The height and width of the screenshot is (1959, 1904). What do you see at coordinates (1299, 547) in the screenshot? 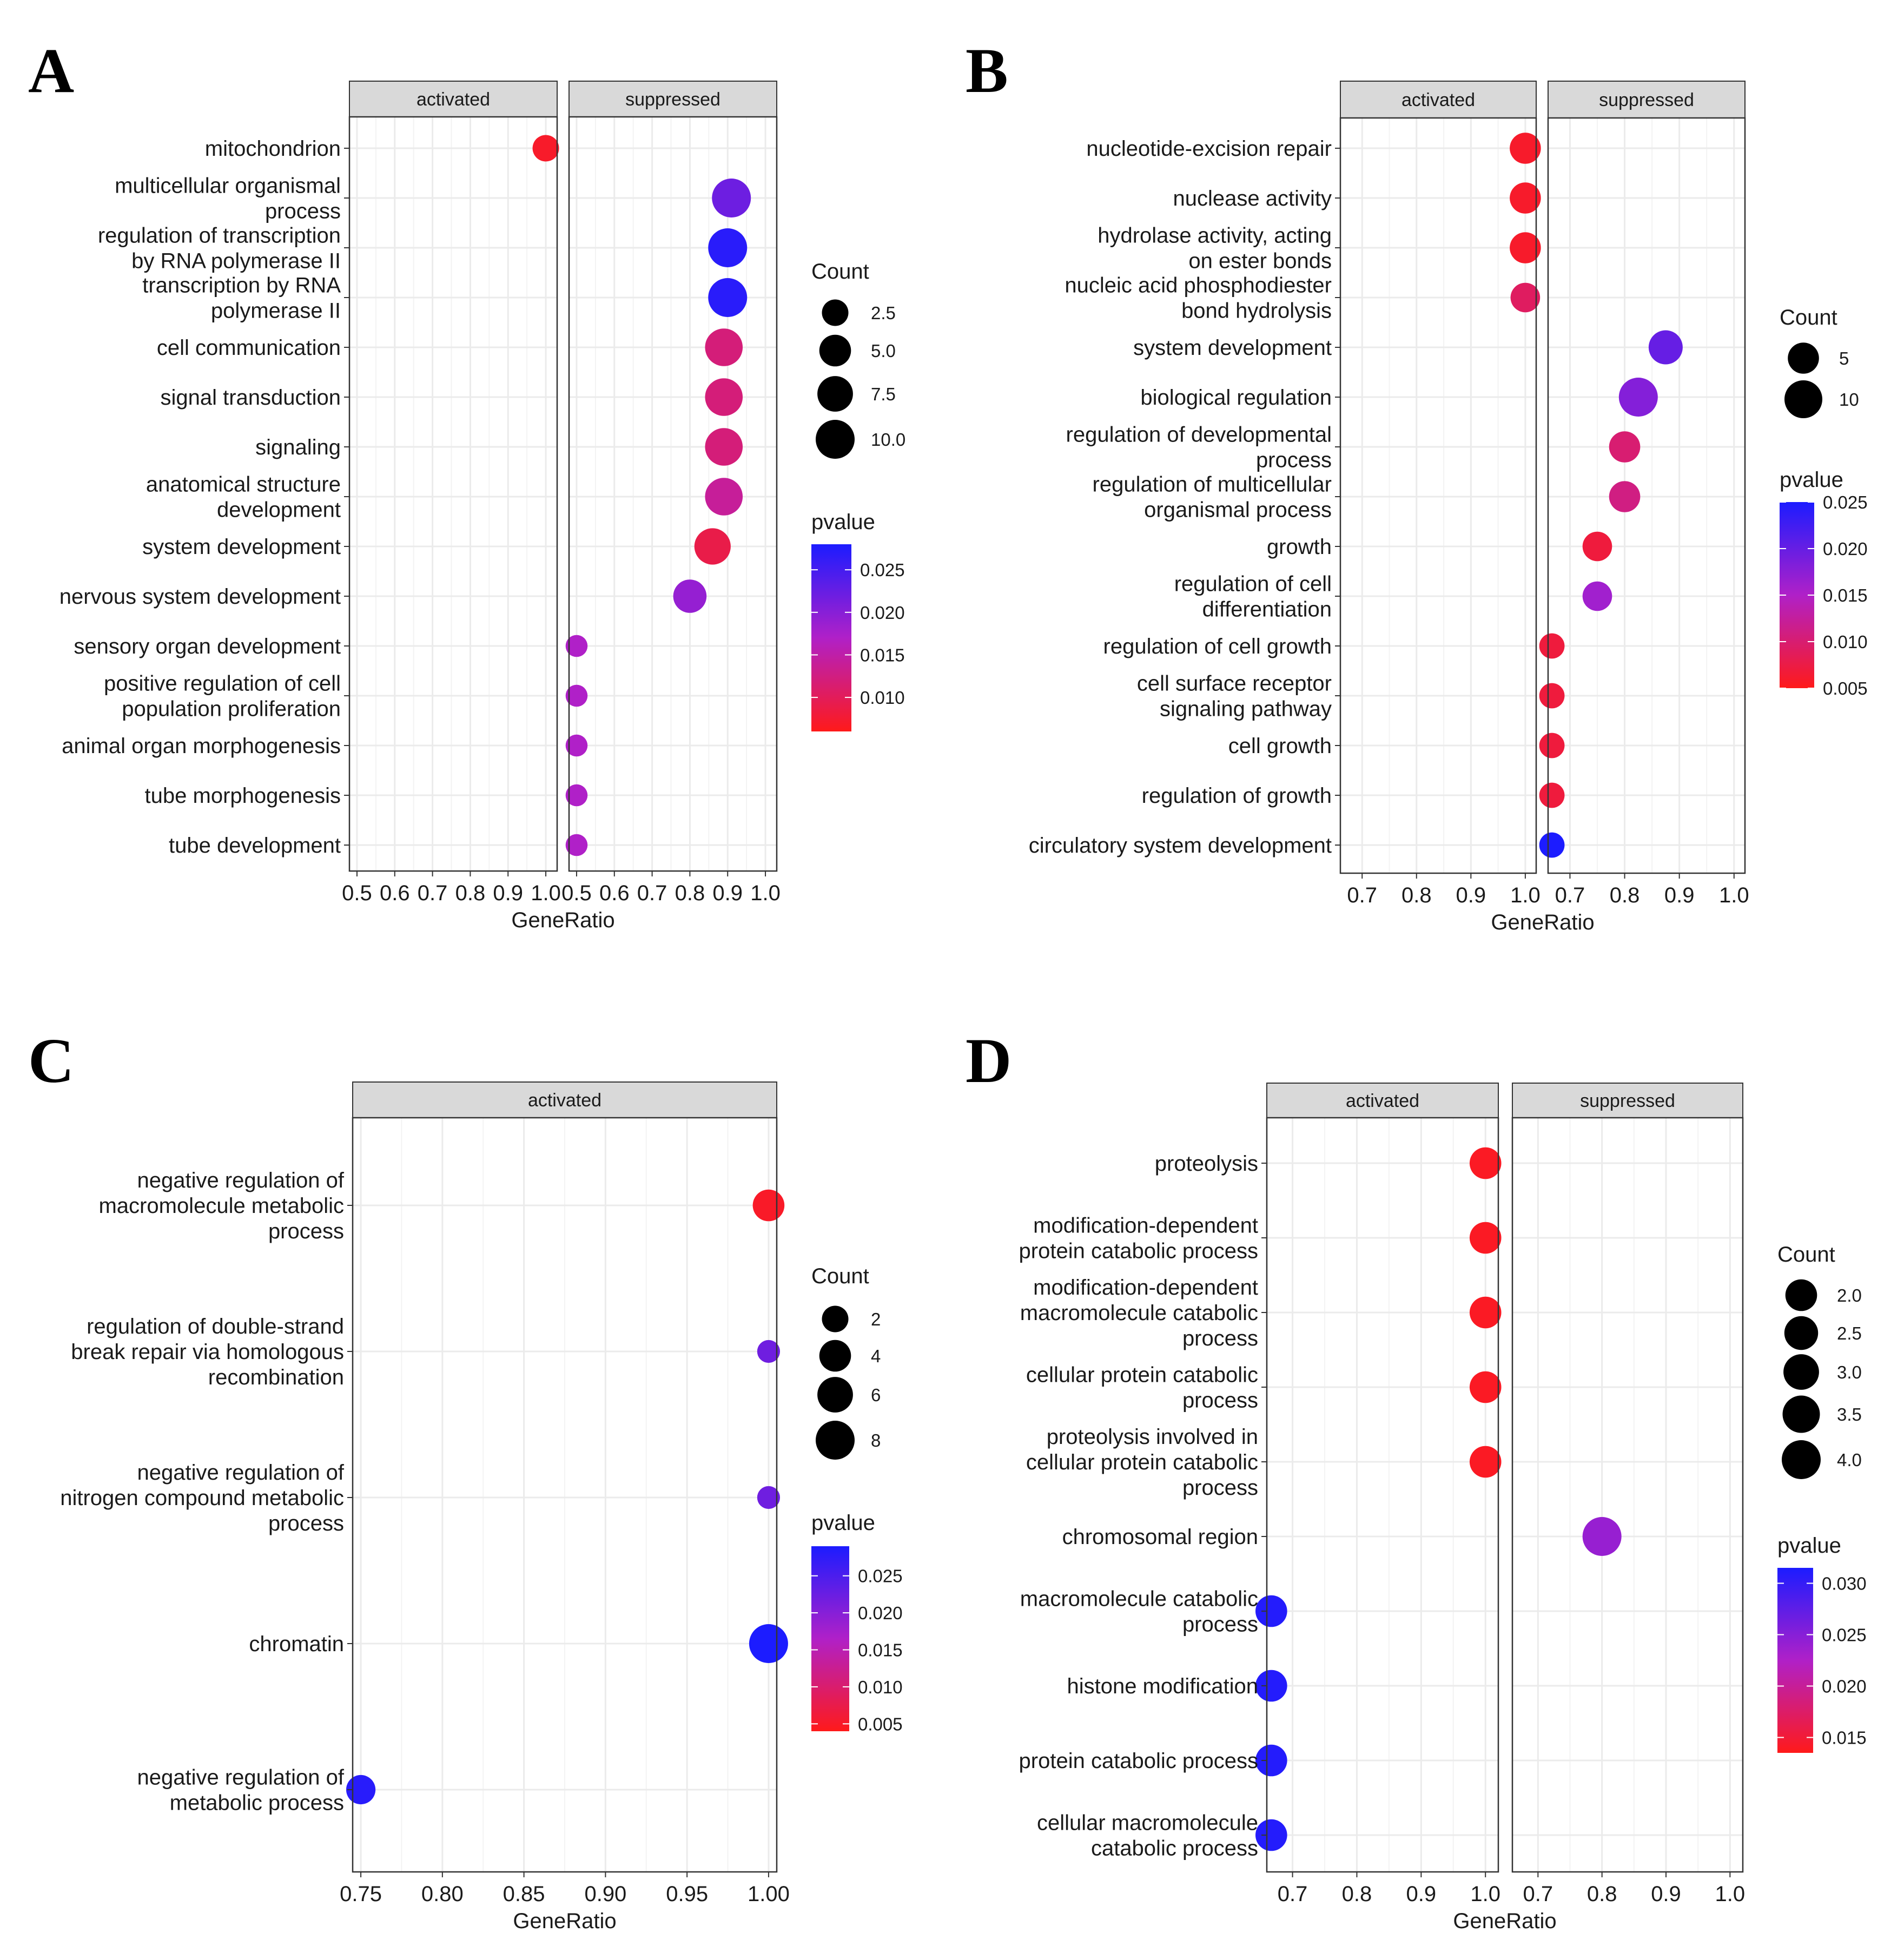
I see `term-label: growth` at bounding box center [1299, 547].